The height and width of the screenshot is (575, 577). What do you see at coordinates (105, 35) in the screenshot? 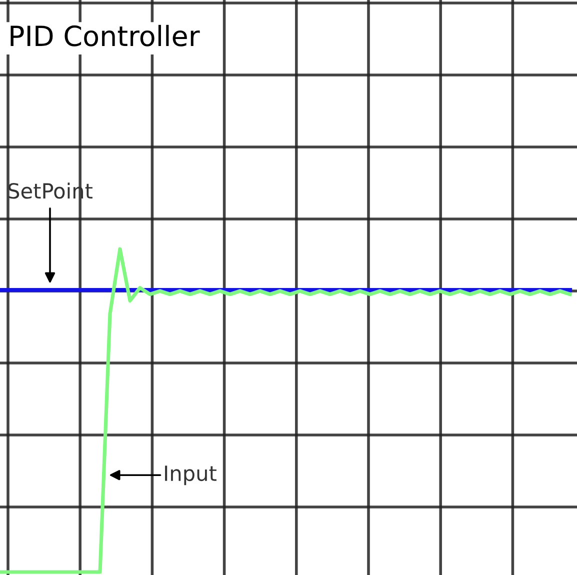
I see `chart-title: PID Controller` at bounding box center [105, 35].